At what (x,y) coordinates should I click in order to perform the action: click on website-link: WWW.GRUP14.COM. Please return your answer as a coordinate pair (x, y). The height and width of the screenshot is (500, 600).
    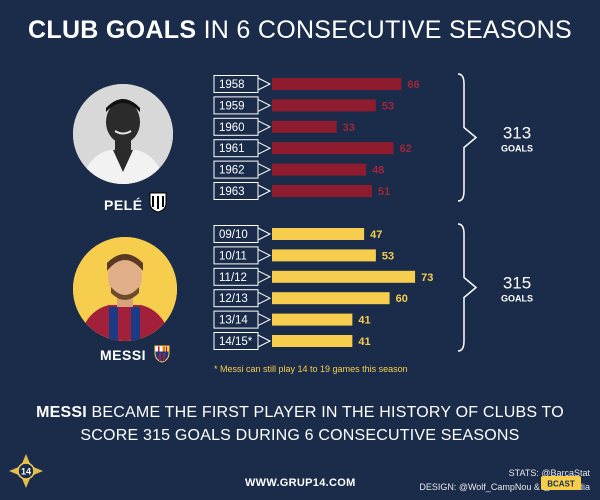
    Looking at the image, I should click on (300, 483).